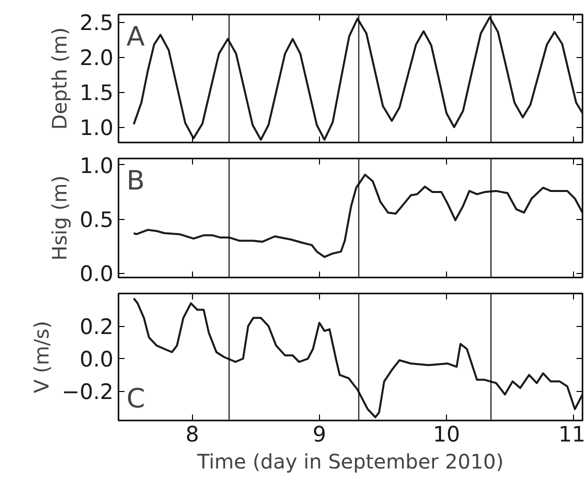  Describe the element at coordinates (319, 435) in the screenshot. I see `x-tick-label: 9` at that location.